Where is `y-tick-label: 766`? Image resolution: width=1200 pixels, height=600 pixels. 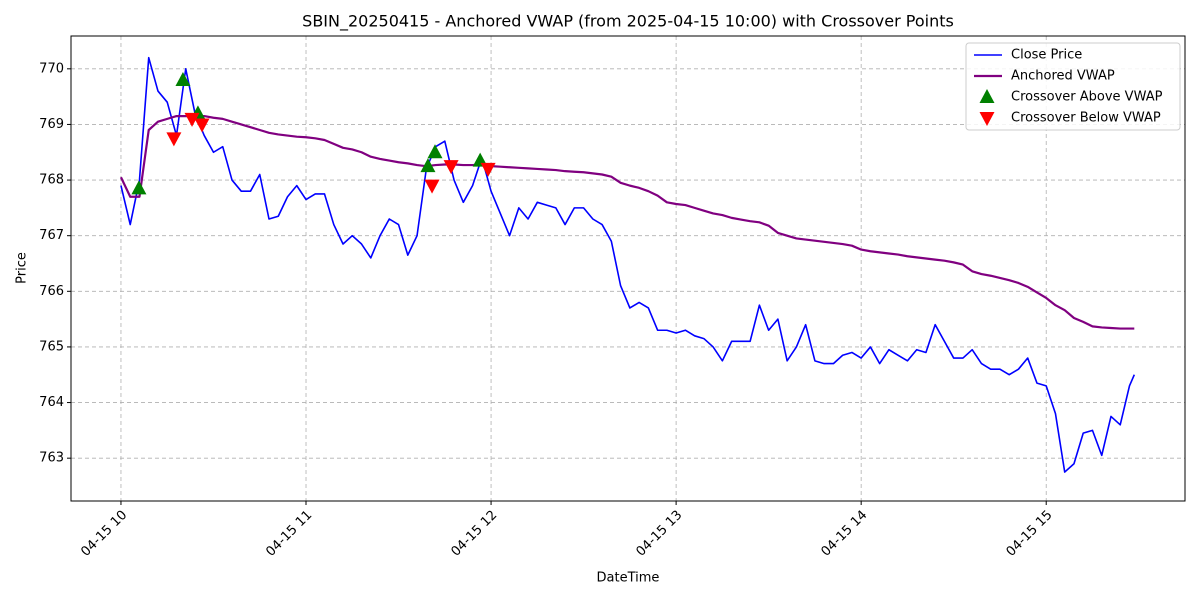
y-tick-label: 766 is located at coordinates (51, 291).